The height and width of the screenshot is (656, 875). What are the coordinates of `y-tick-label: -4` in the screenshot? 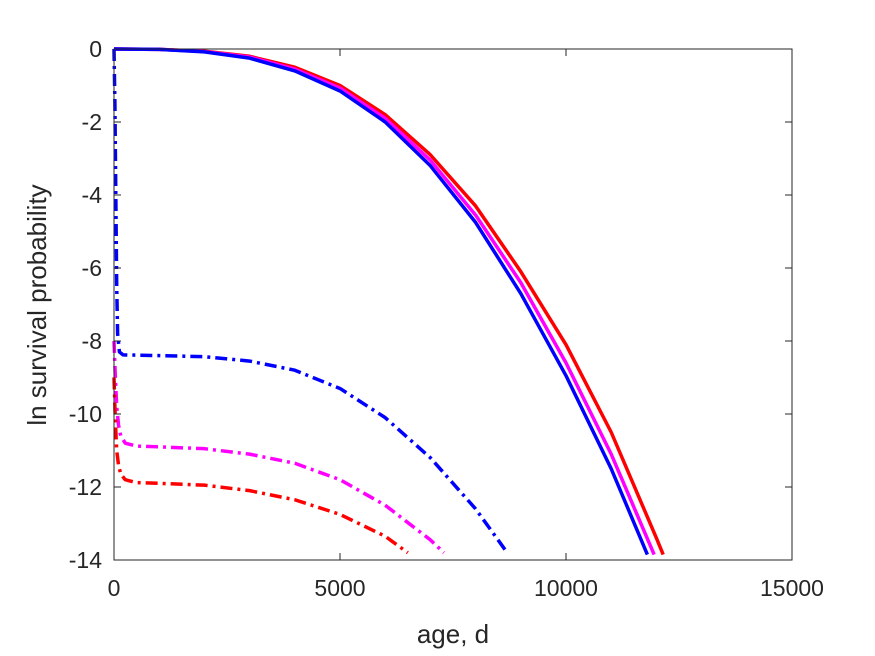 It's located at (92, 195).